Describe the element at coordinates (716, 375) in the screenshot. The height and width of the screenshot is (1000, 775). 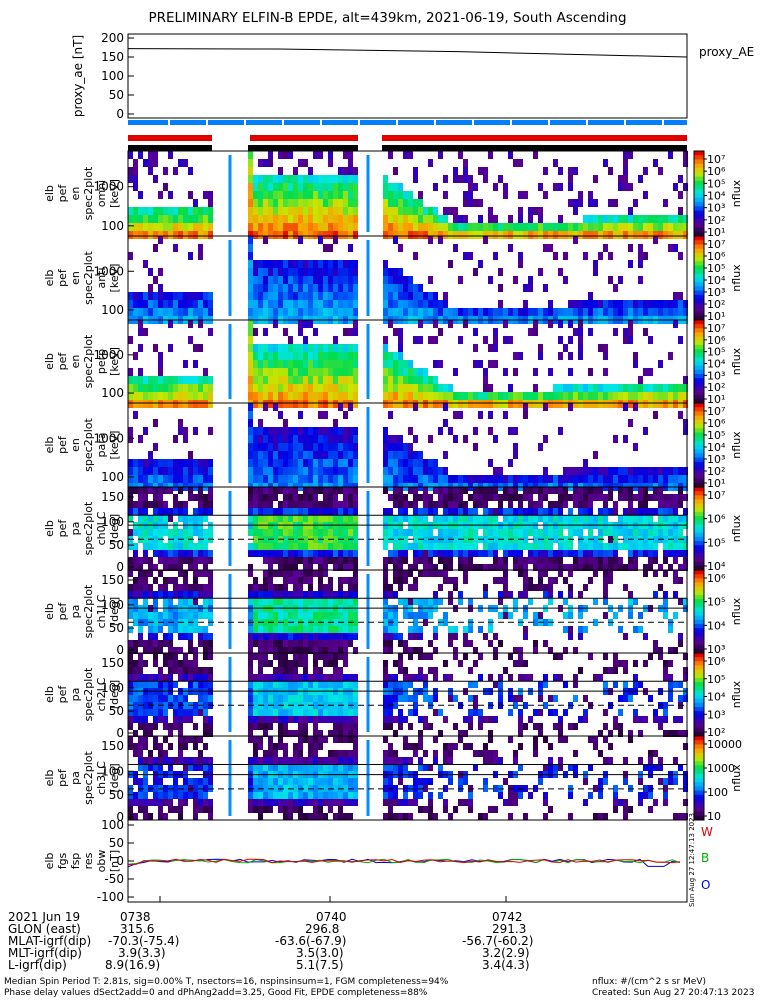
I see `colorbar-tick-label: 10³` at that location.